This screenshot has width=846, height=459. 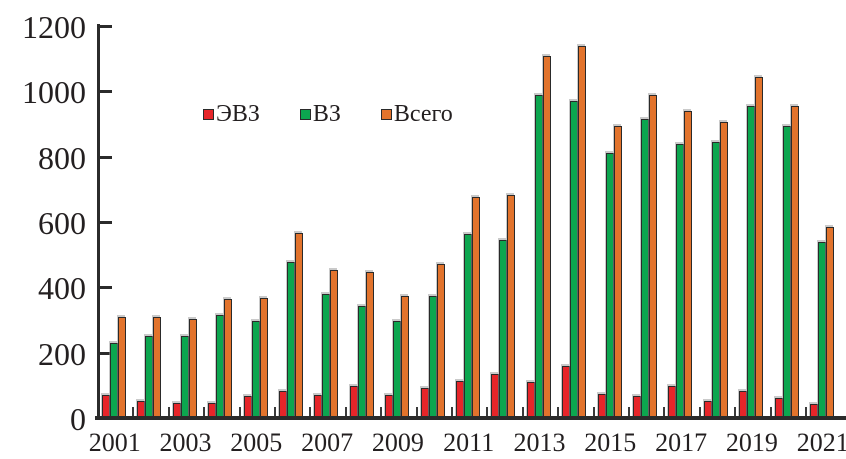 I want to click on x-tick-label: 2007, so click(x=327, y=442).